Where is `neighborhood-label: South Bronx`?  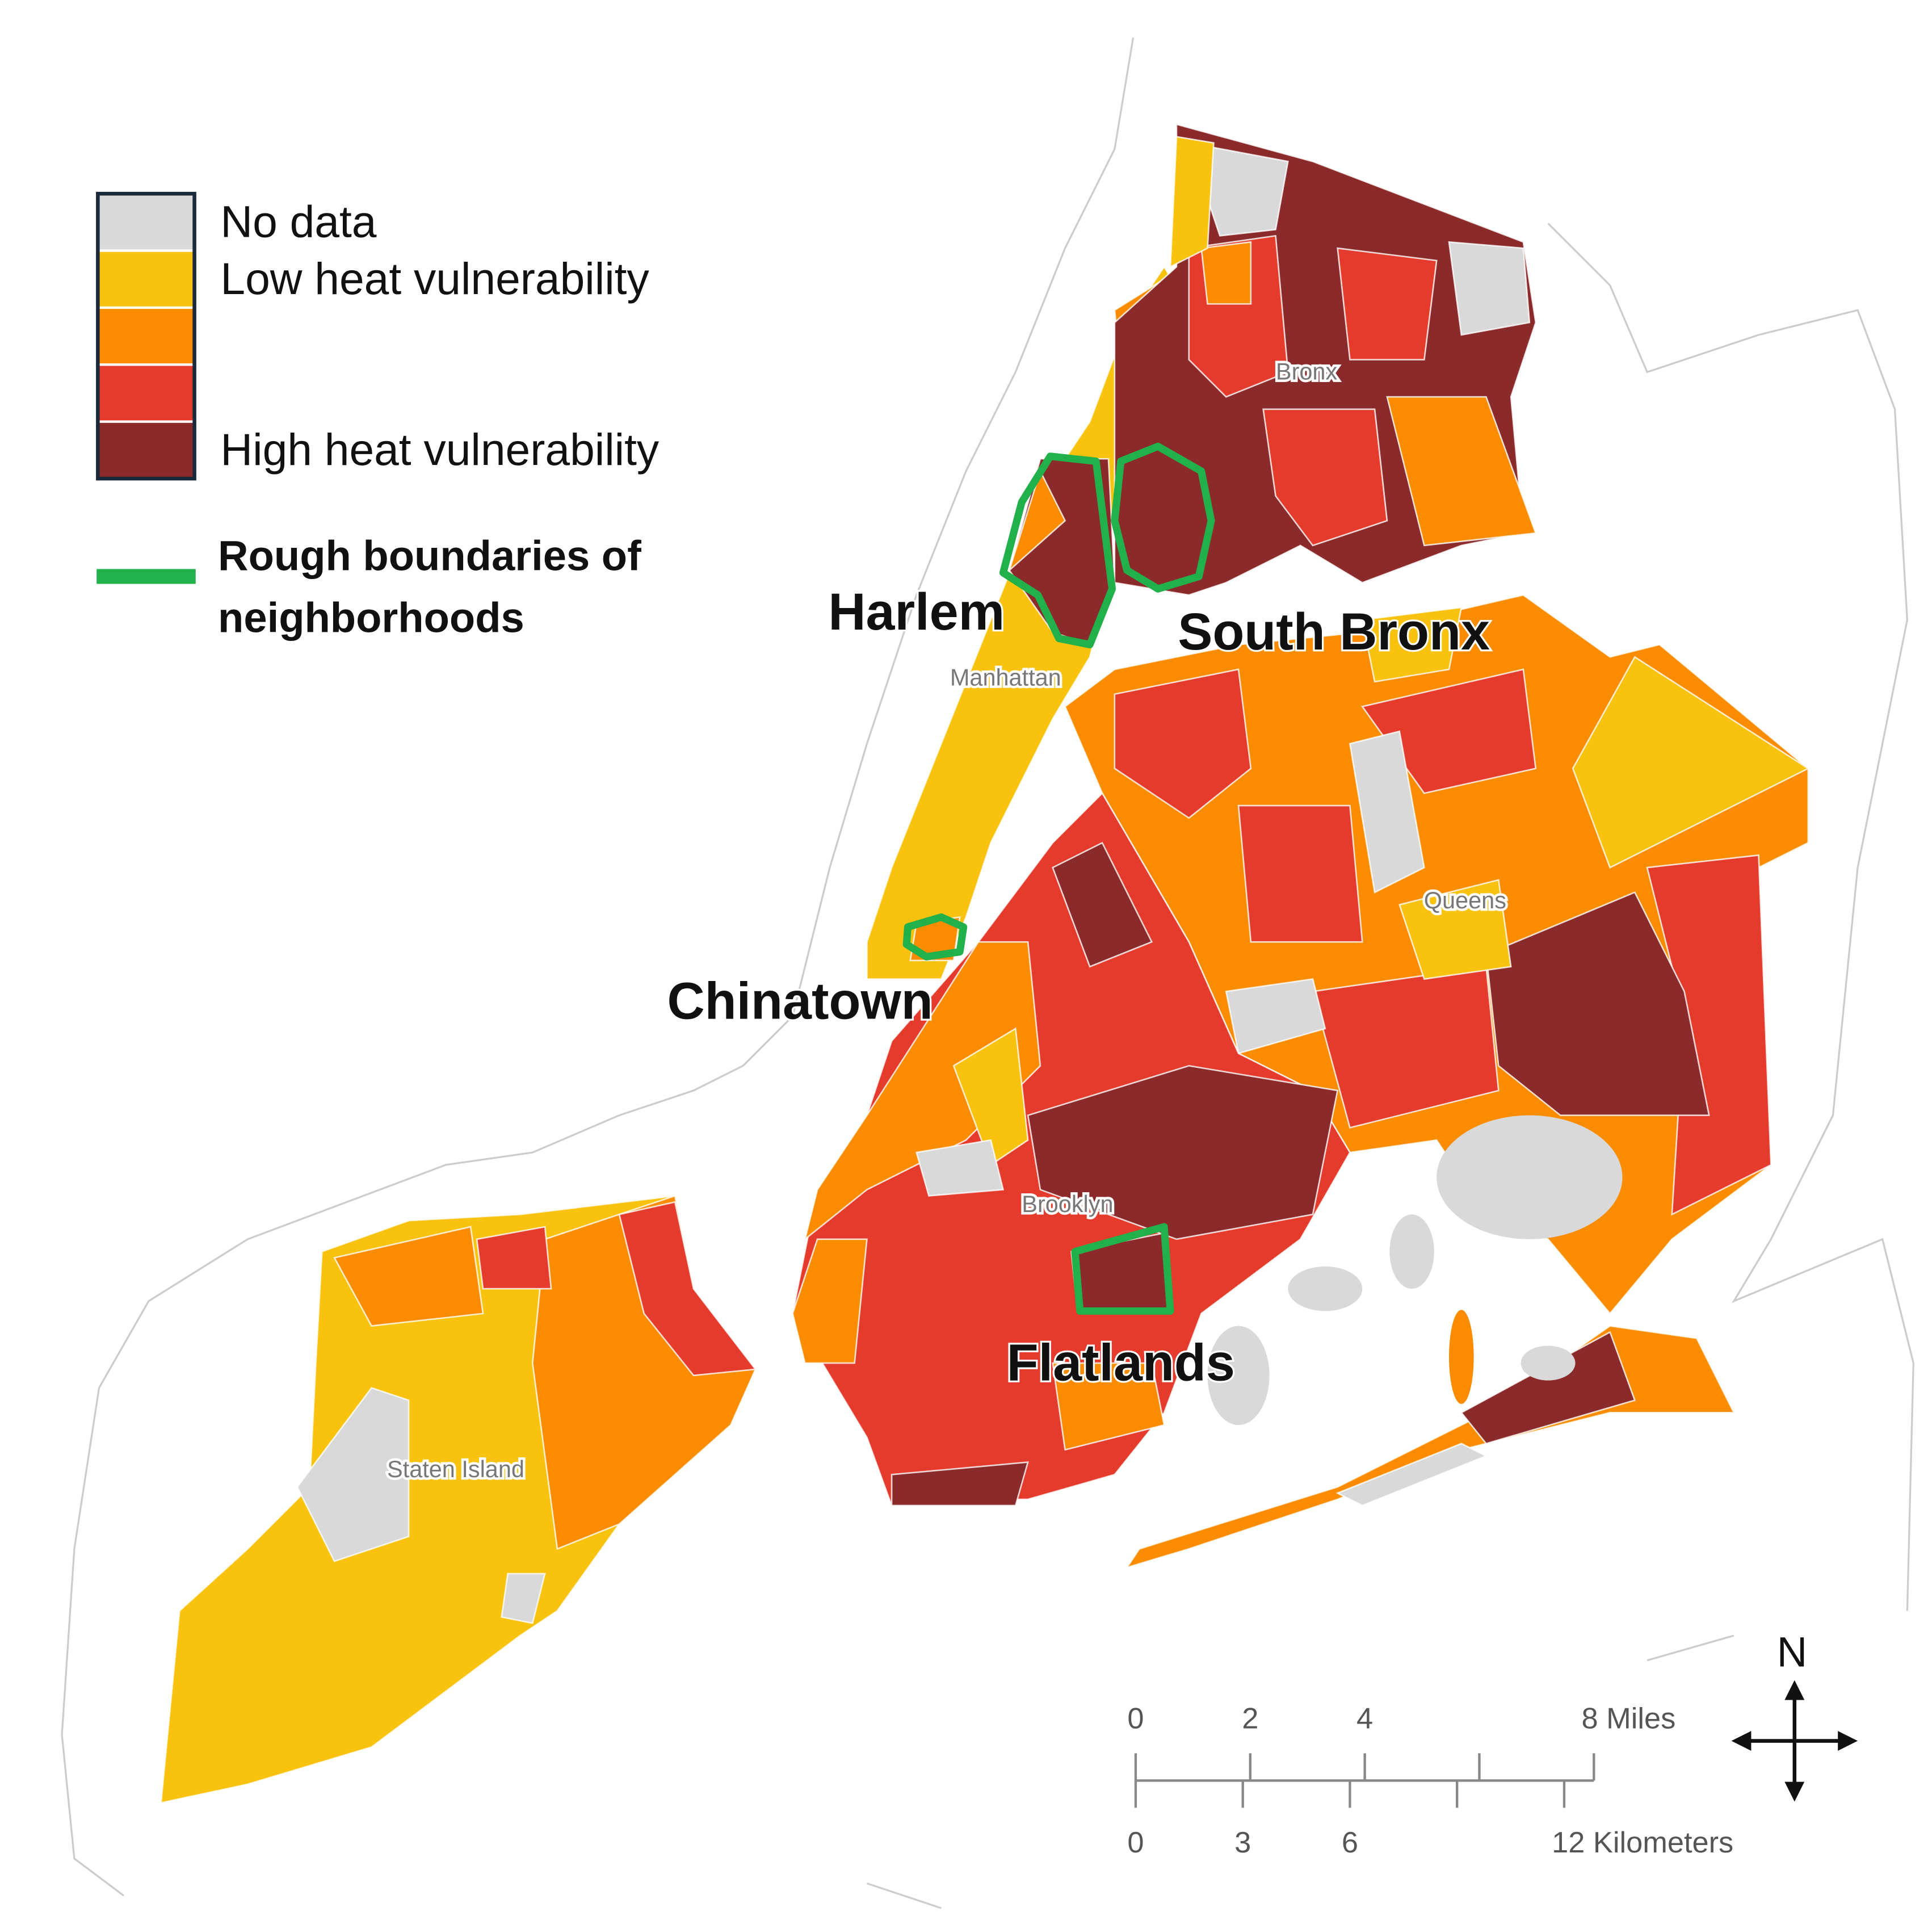 neighborhood-label: South Bronx is located at coordinates (1334, 632).